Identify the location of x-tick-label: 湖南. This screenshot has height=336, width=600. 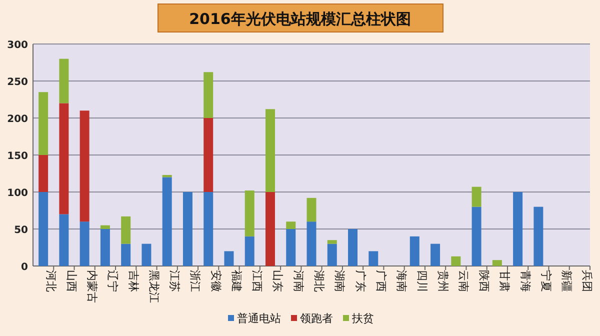
(339, 281).